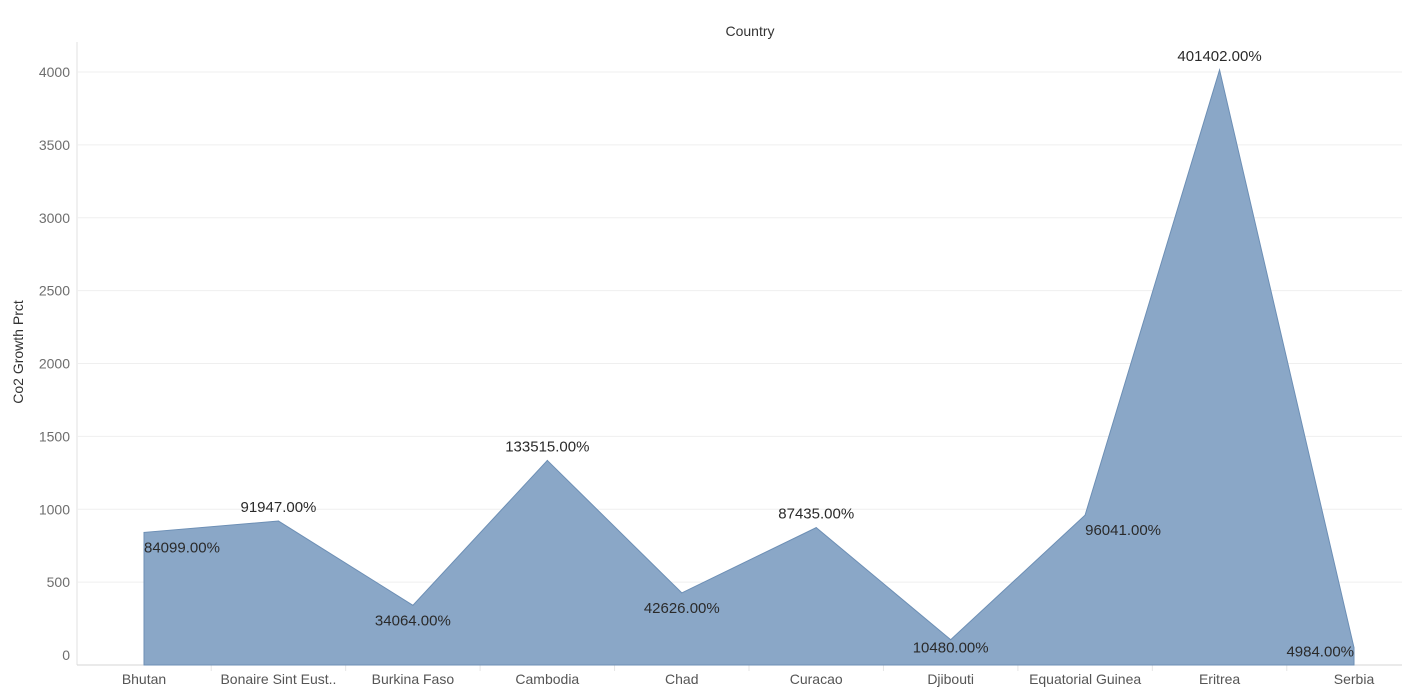  I want to click on x-tick-label: Bhutan, so click(144, 679).